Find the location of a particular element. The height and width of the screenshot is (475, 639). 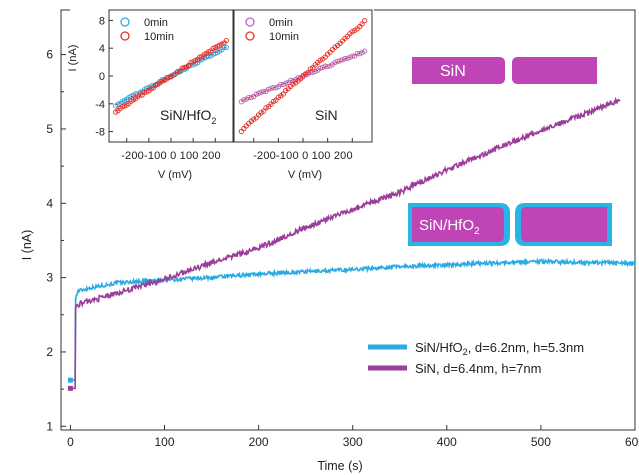

inset2-plot: -200-100 0 100 200 0min 10min is located at coordinates (303, 89).